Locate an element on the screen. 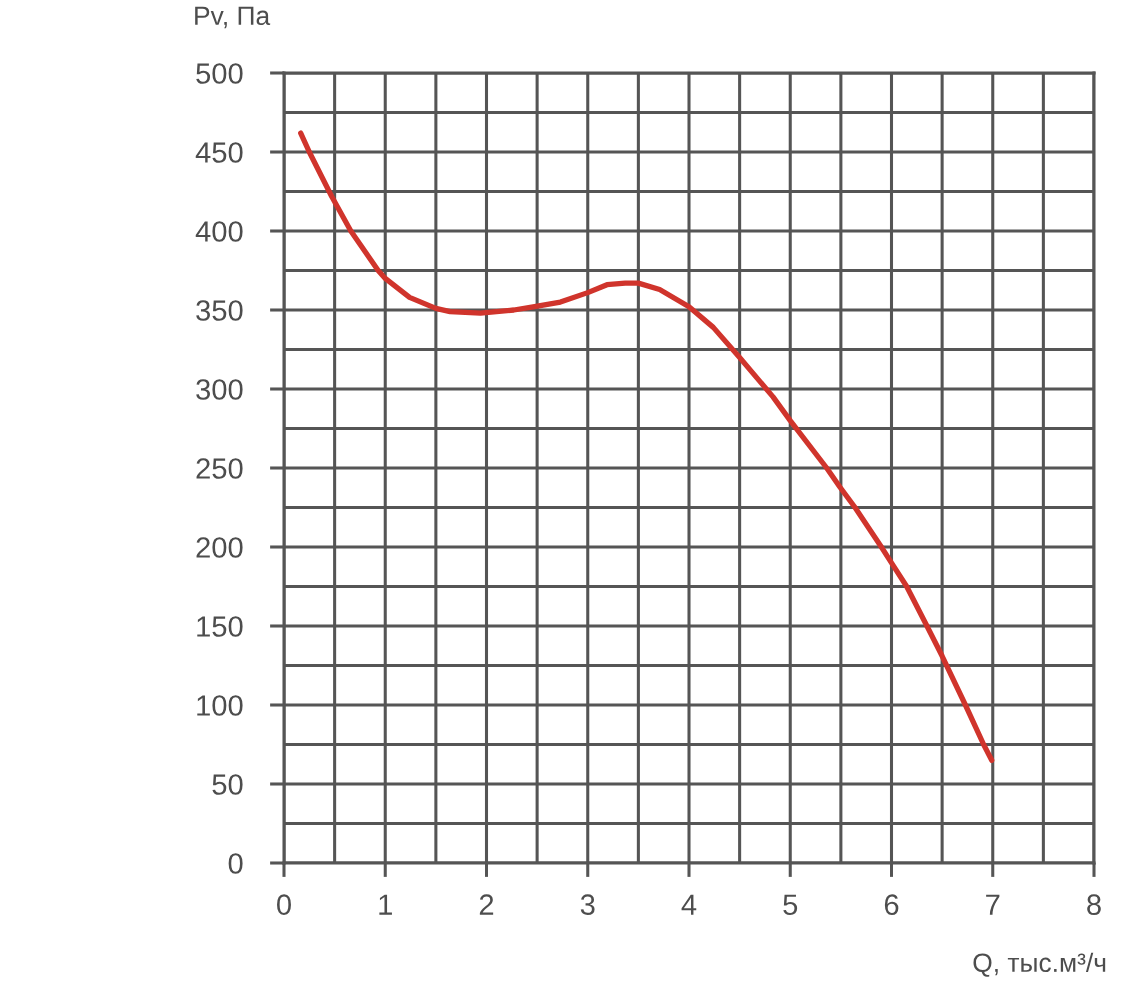  y-tick-label: 350 is located at coordinates (219, 310).